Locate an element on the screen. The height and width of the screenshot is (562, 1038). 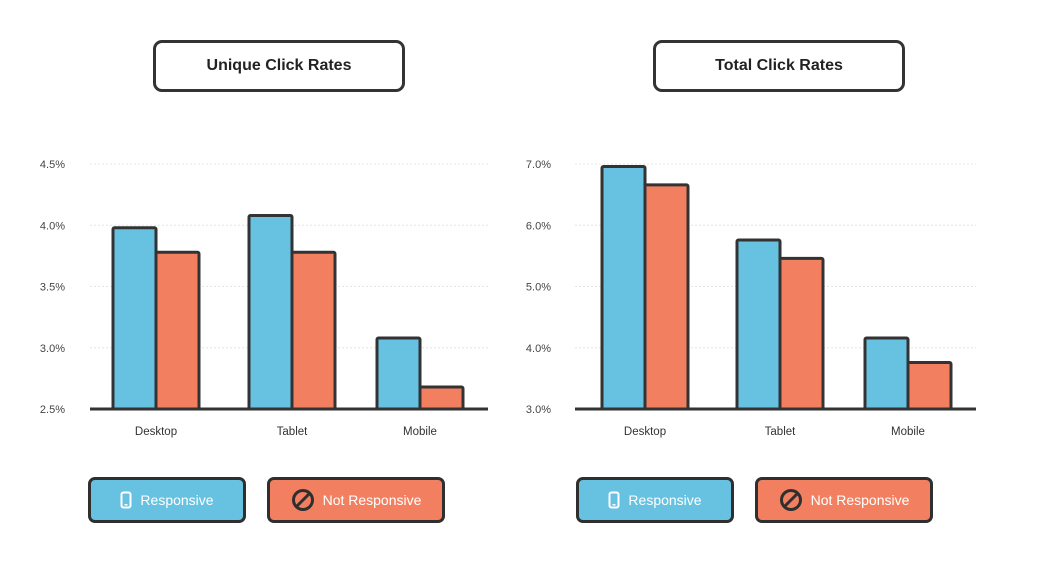
y-tick-label: 6.0% is located at coordinates (538, 226).